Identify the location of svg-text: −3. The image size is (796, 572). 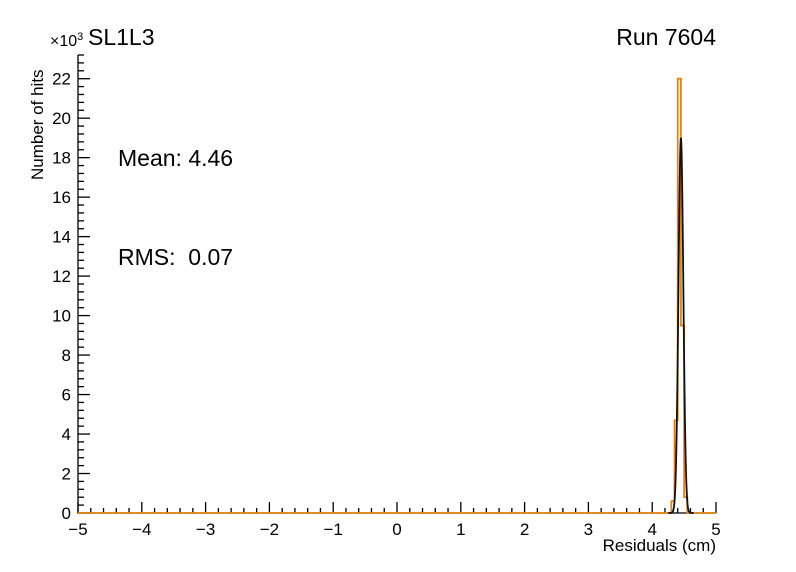
(205, 529).